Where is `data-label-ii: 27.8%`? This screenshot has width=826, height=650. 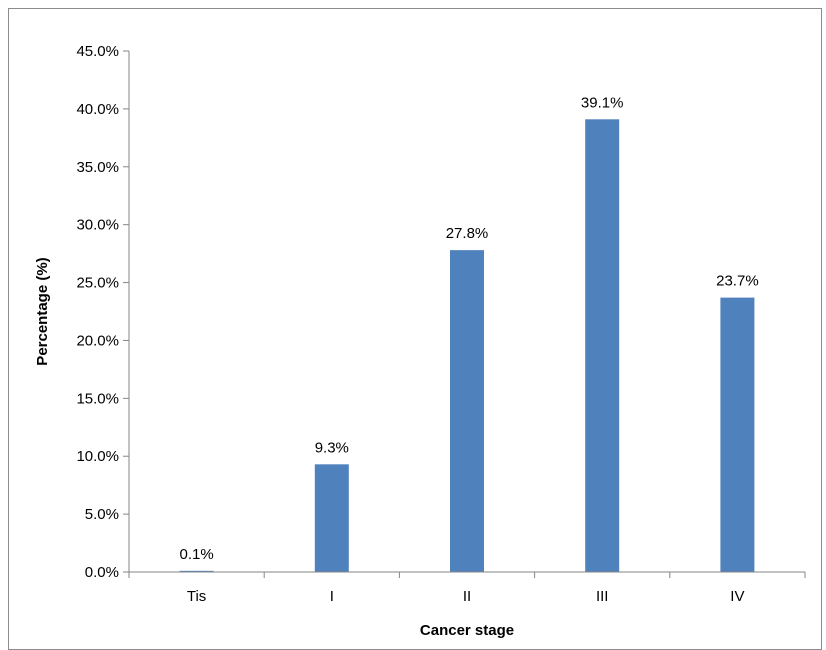 data-label-ii: 27.8% is located at coordinates (467, 233).